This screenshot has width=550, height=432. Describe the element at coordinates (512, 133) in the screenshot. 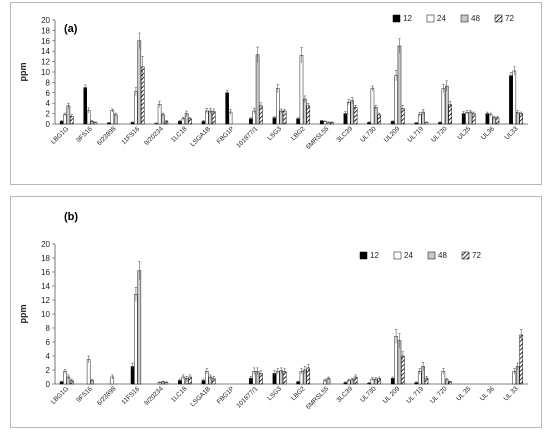

I see `x-tick-label: UL33` at that location.